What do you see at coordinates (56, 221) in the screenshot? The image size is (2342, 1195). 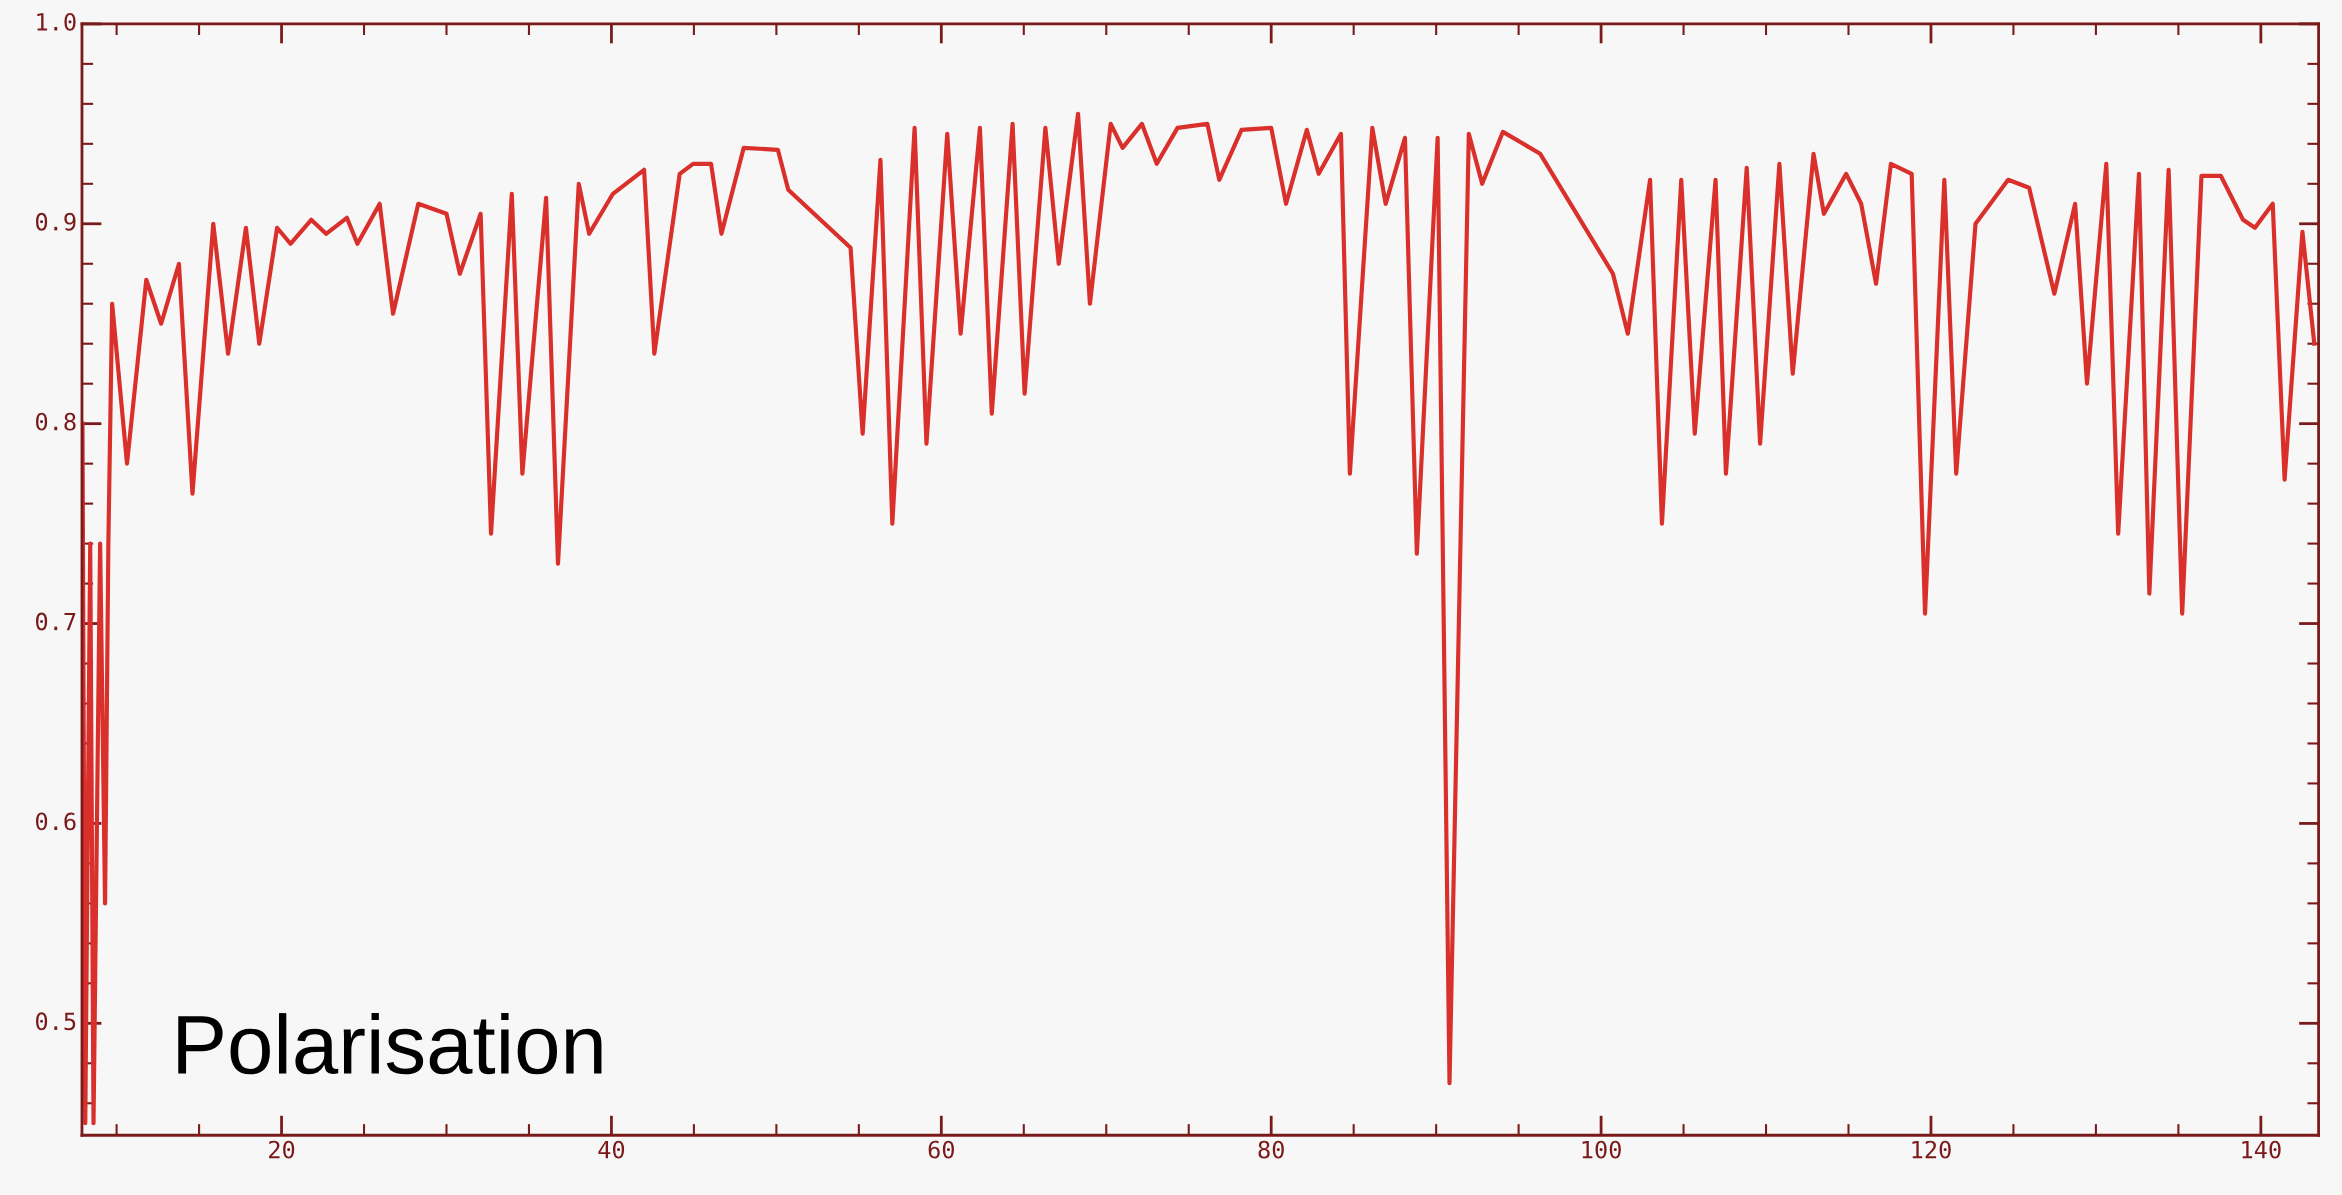 I see `y-tick-label: 0.9` at bounding box center [56, 221].